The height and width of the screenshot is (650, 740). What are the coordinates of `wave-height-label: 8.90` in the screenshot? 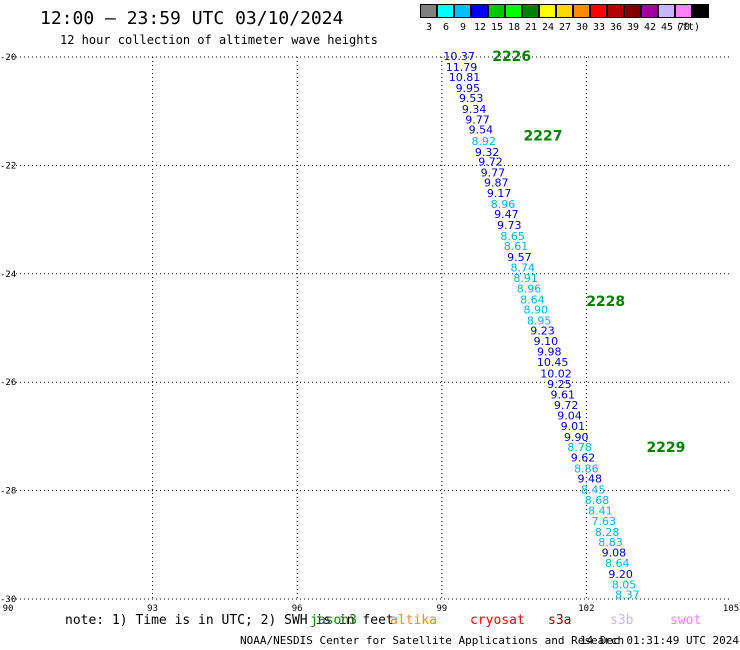 It's located at (536, 310).